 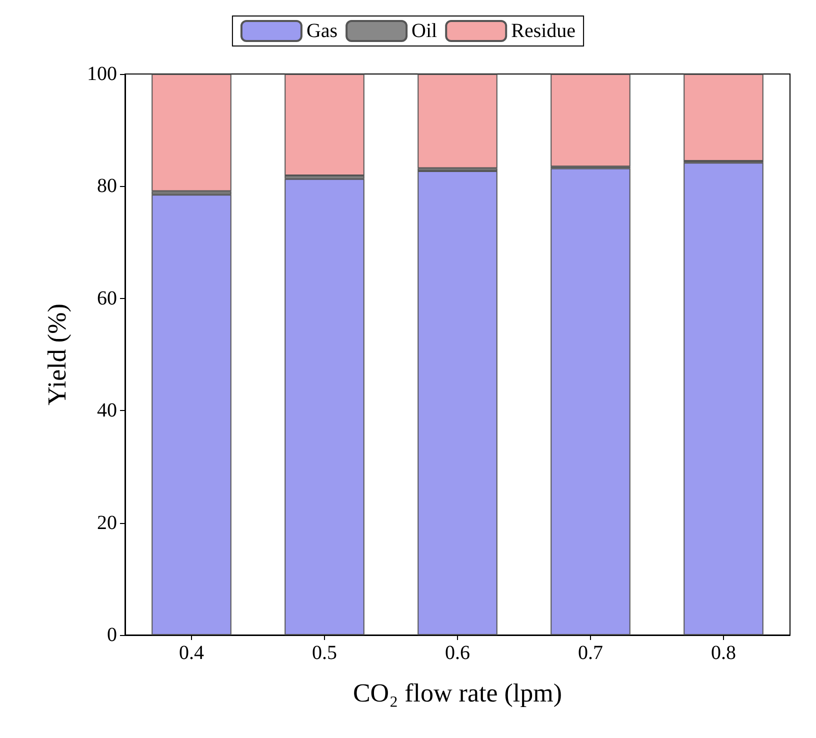 I want to click on legend-label: Gas, so click(x=322, y=31).